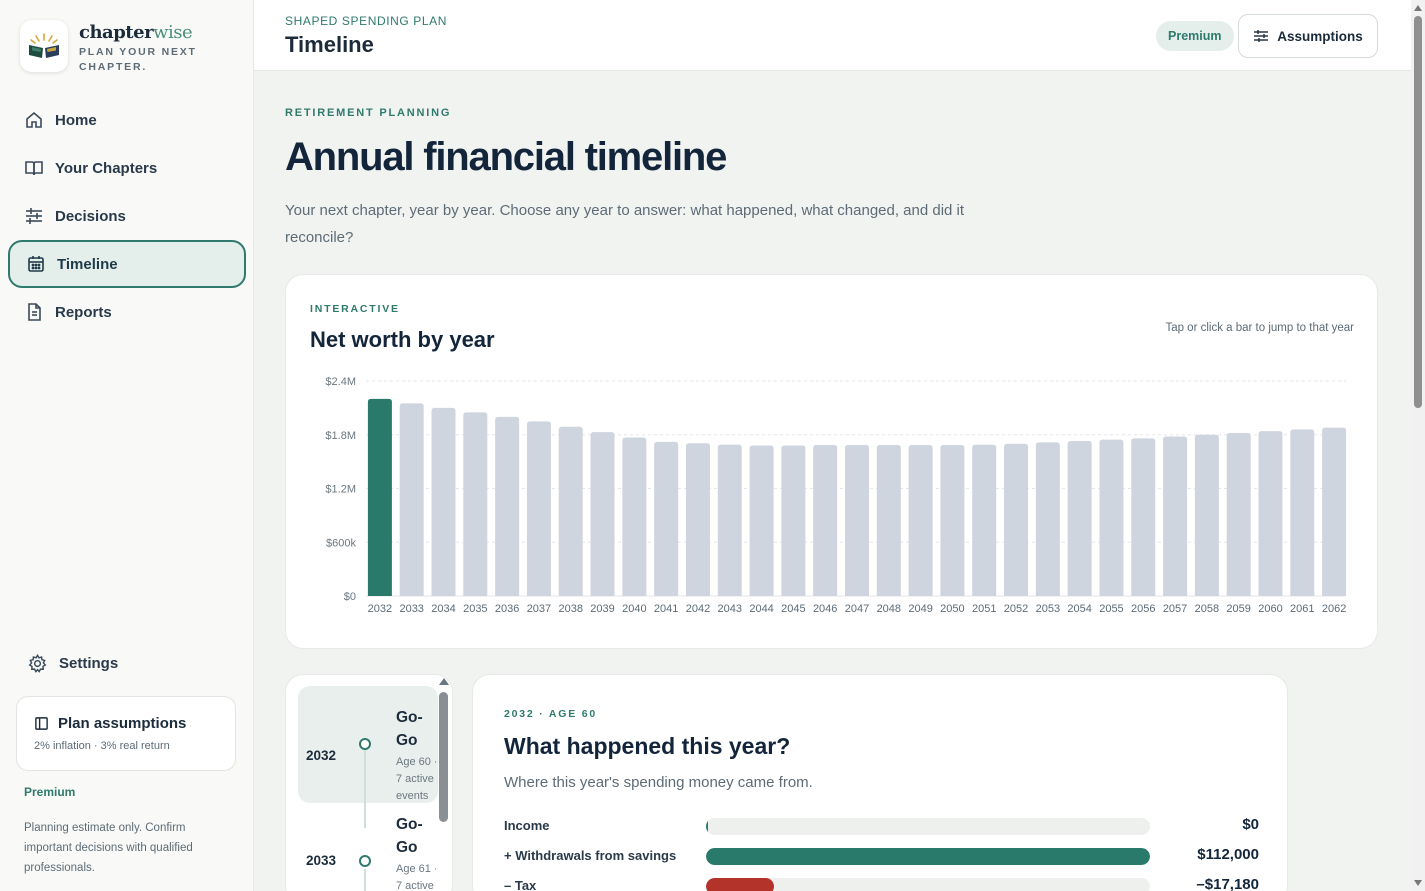  Describe the element at coordinates (368, 847) in the screenshot. I see `year-row-2033: 2033 Go-Go Age 61 · 7 active` at that location.